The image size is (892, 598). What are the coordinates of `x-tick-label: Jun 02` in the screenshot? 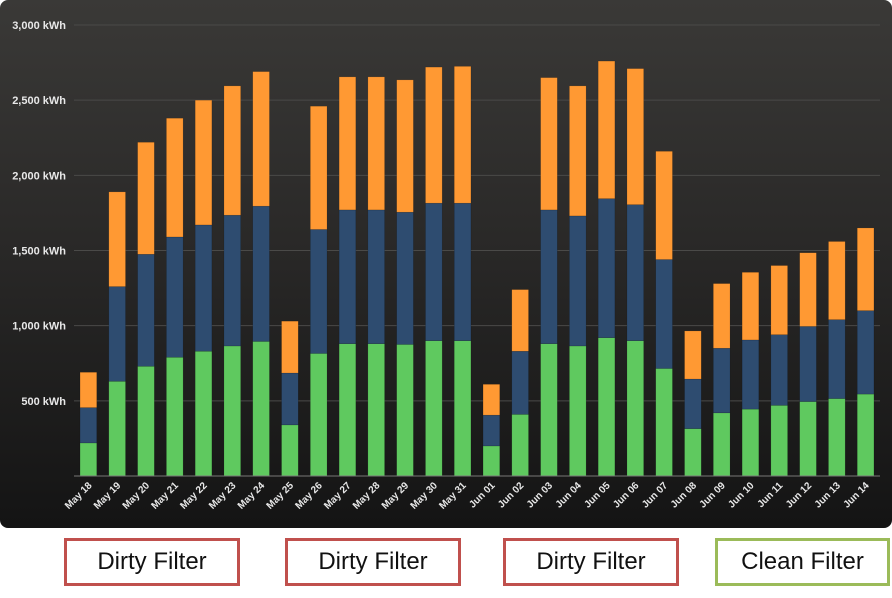 It's located at (511, 495).